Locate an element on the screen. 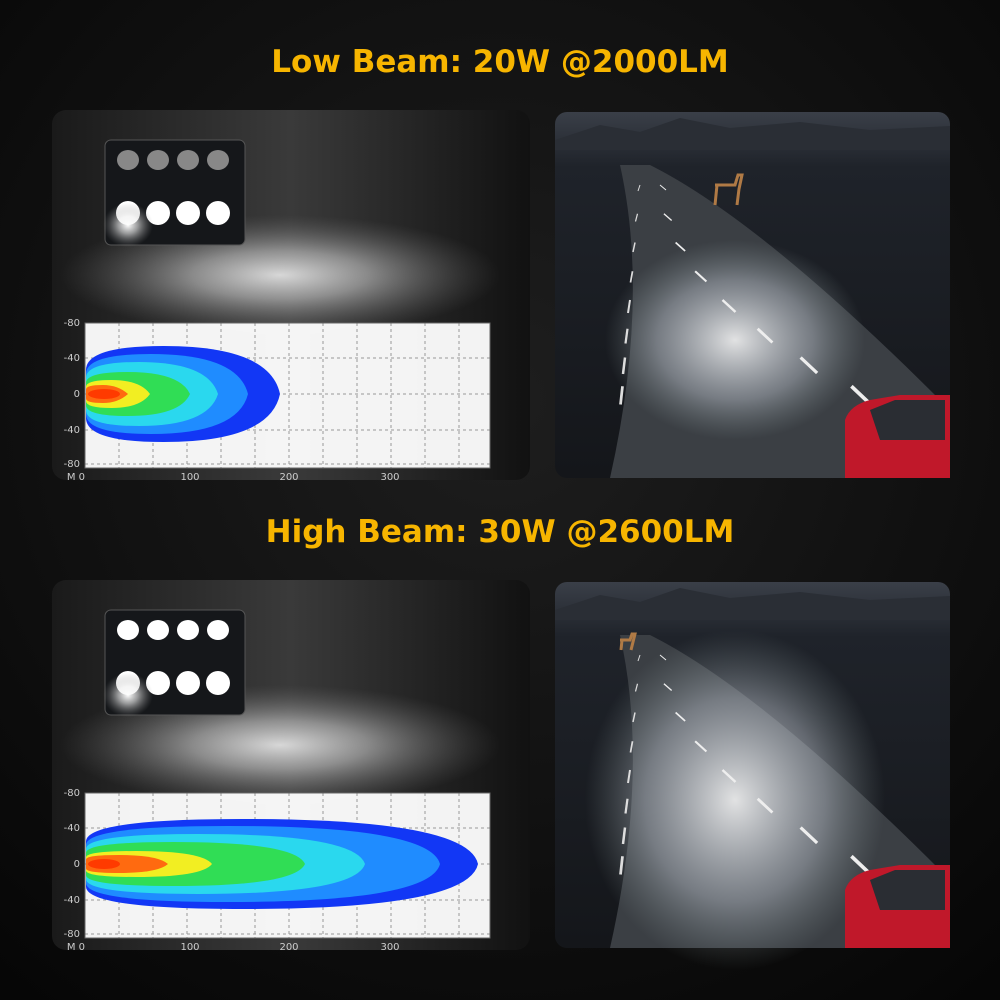 This screenshot has width=1000, height=1000. section-title: Low Beam: 20W @2000LM is located at coordinates (500, 62).